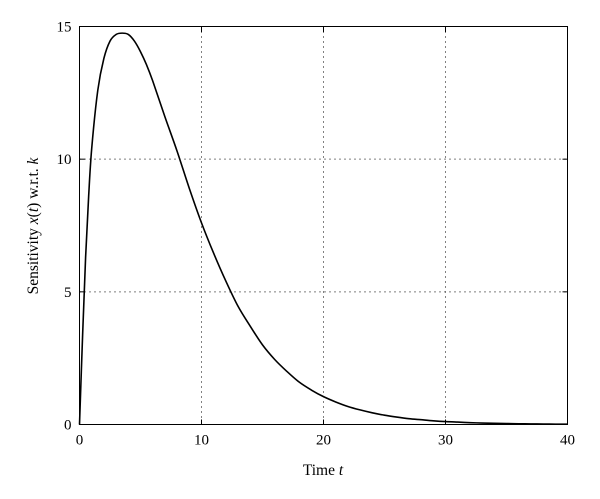 The image size is (600, 499). I want to click on y-tick-label: 10, so click(64, 160).